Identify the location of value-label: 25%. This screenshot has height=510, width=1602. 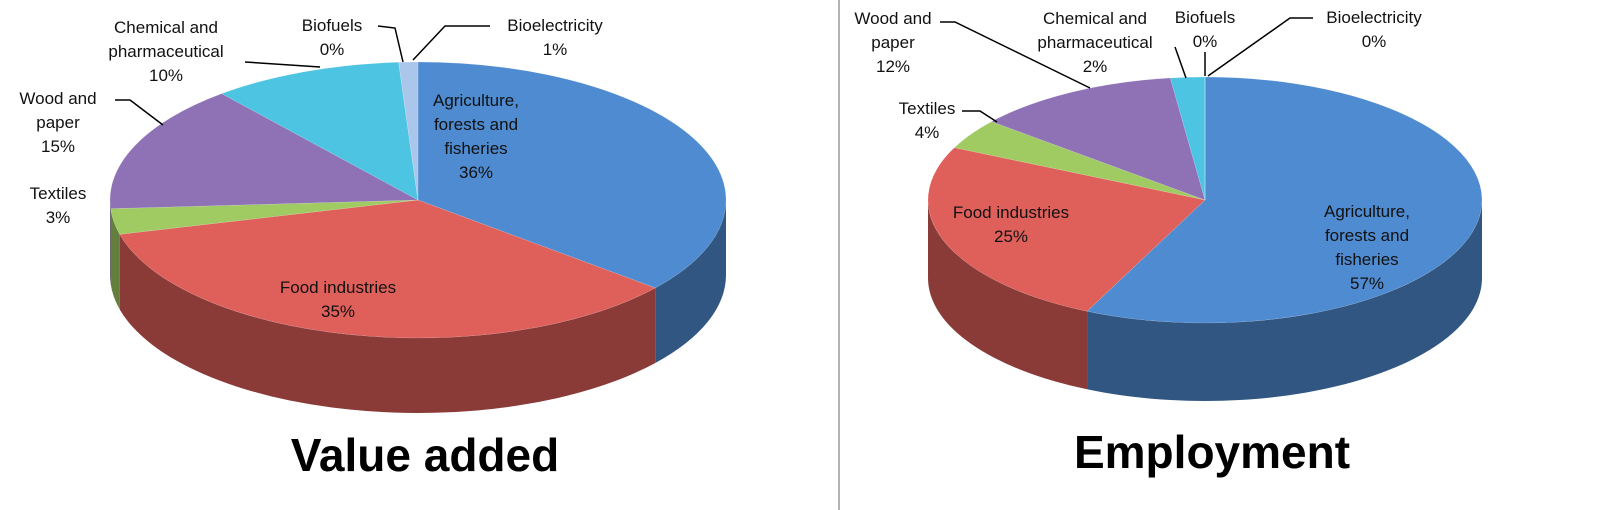
(1011, 236).